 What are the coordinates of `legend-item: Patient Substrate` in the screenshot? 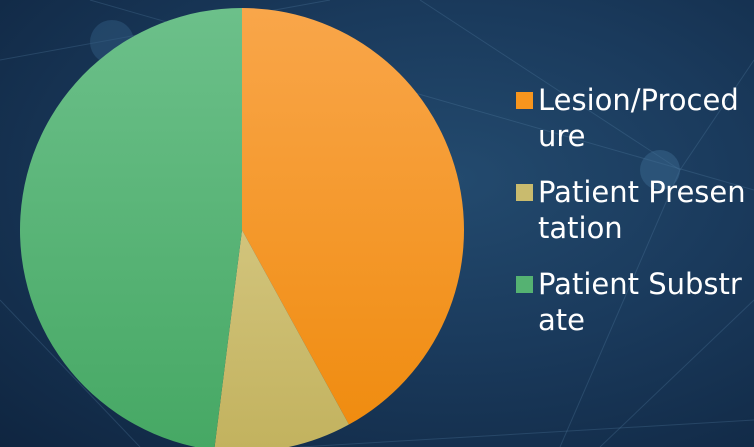 It's located at (634, 302).